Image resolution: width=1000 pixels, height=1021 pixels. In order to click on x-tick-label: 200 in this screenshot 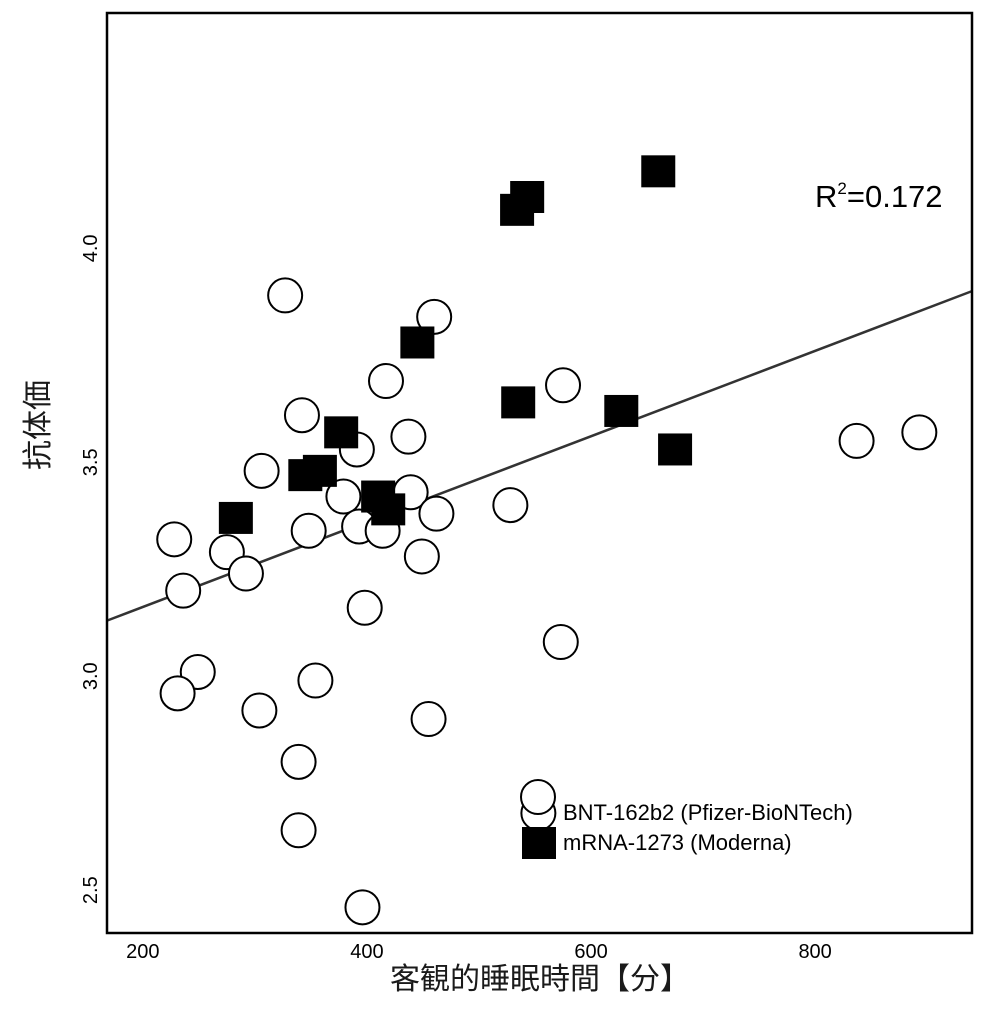, I will do `click(142, 952)`.